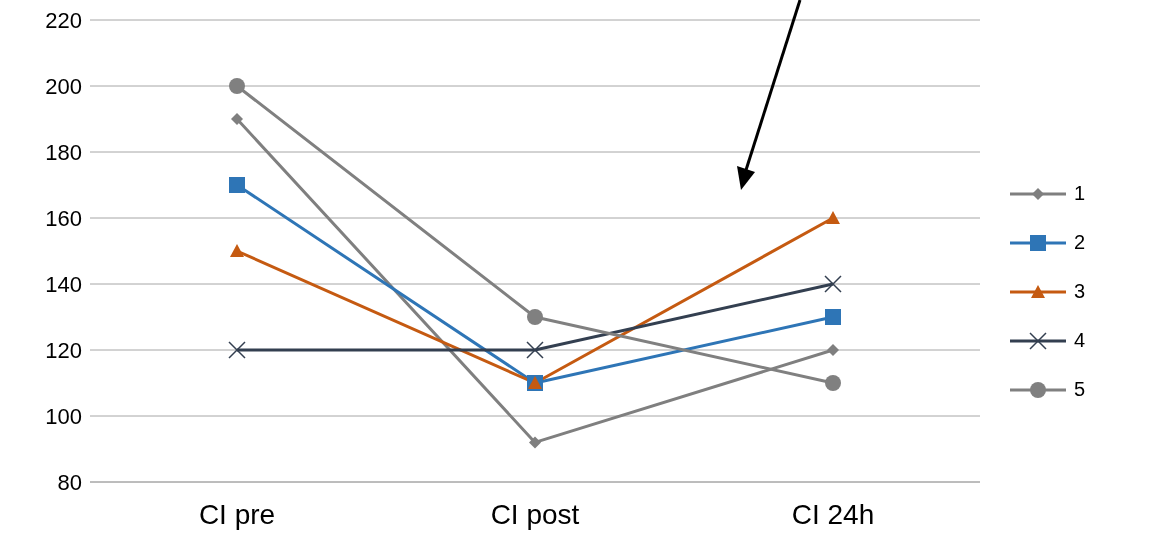  What do you see at coordinates (63, 20) in the screenshot?
I see `y-tick-label: 220` at bounding box center [63, 20].